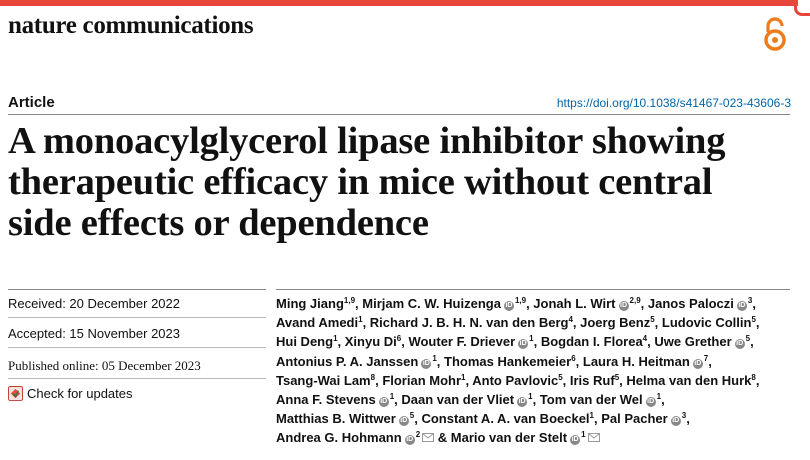 The width and height of the screenshot is (810, 460). Describe the element at coordinates (373, 377) in the screenshot. I see `affiliation-number: 8` at that location.